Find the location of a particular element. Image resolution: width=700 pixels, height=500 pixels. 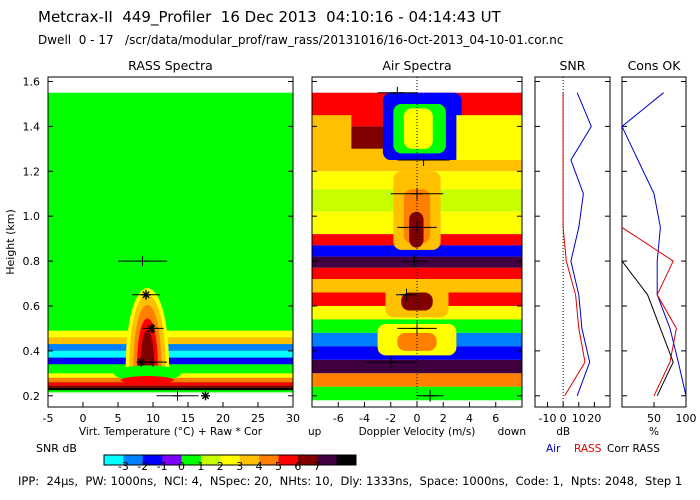

cons-x-tick-label: 100 is located at coordinates (686, 418).